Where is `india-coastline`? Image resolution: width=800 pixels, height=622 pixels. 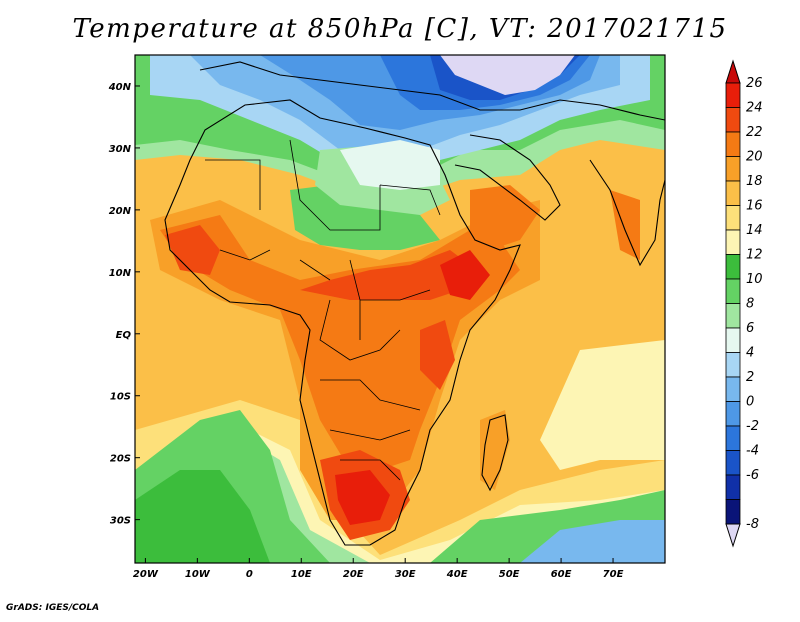 india-coastline is located at coordinates (627, 213).